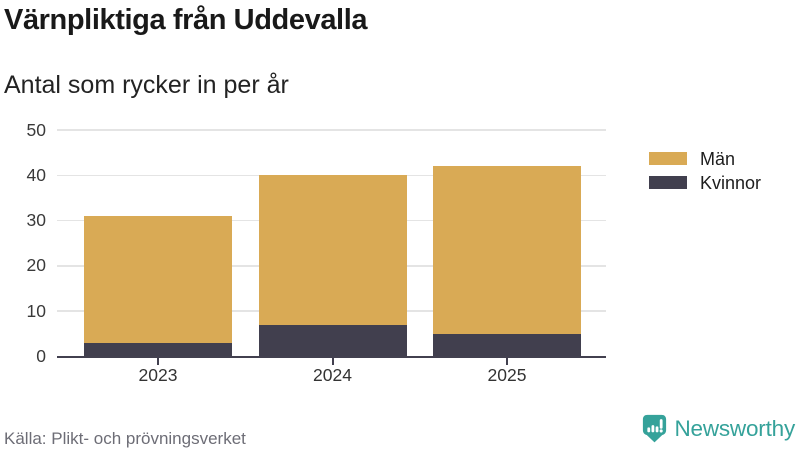 Image resolution: width=800 pixels, height=450 pixels. What do you see at coordinates (705, 170) in the screenshot?
I see `chart-legend: Män Kvinnor` at bounding box center [705, 170].